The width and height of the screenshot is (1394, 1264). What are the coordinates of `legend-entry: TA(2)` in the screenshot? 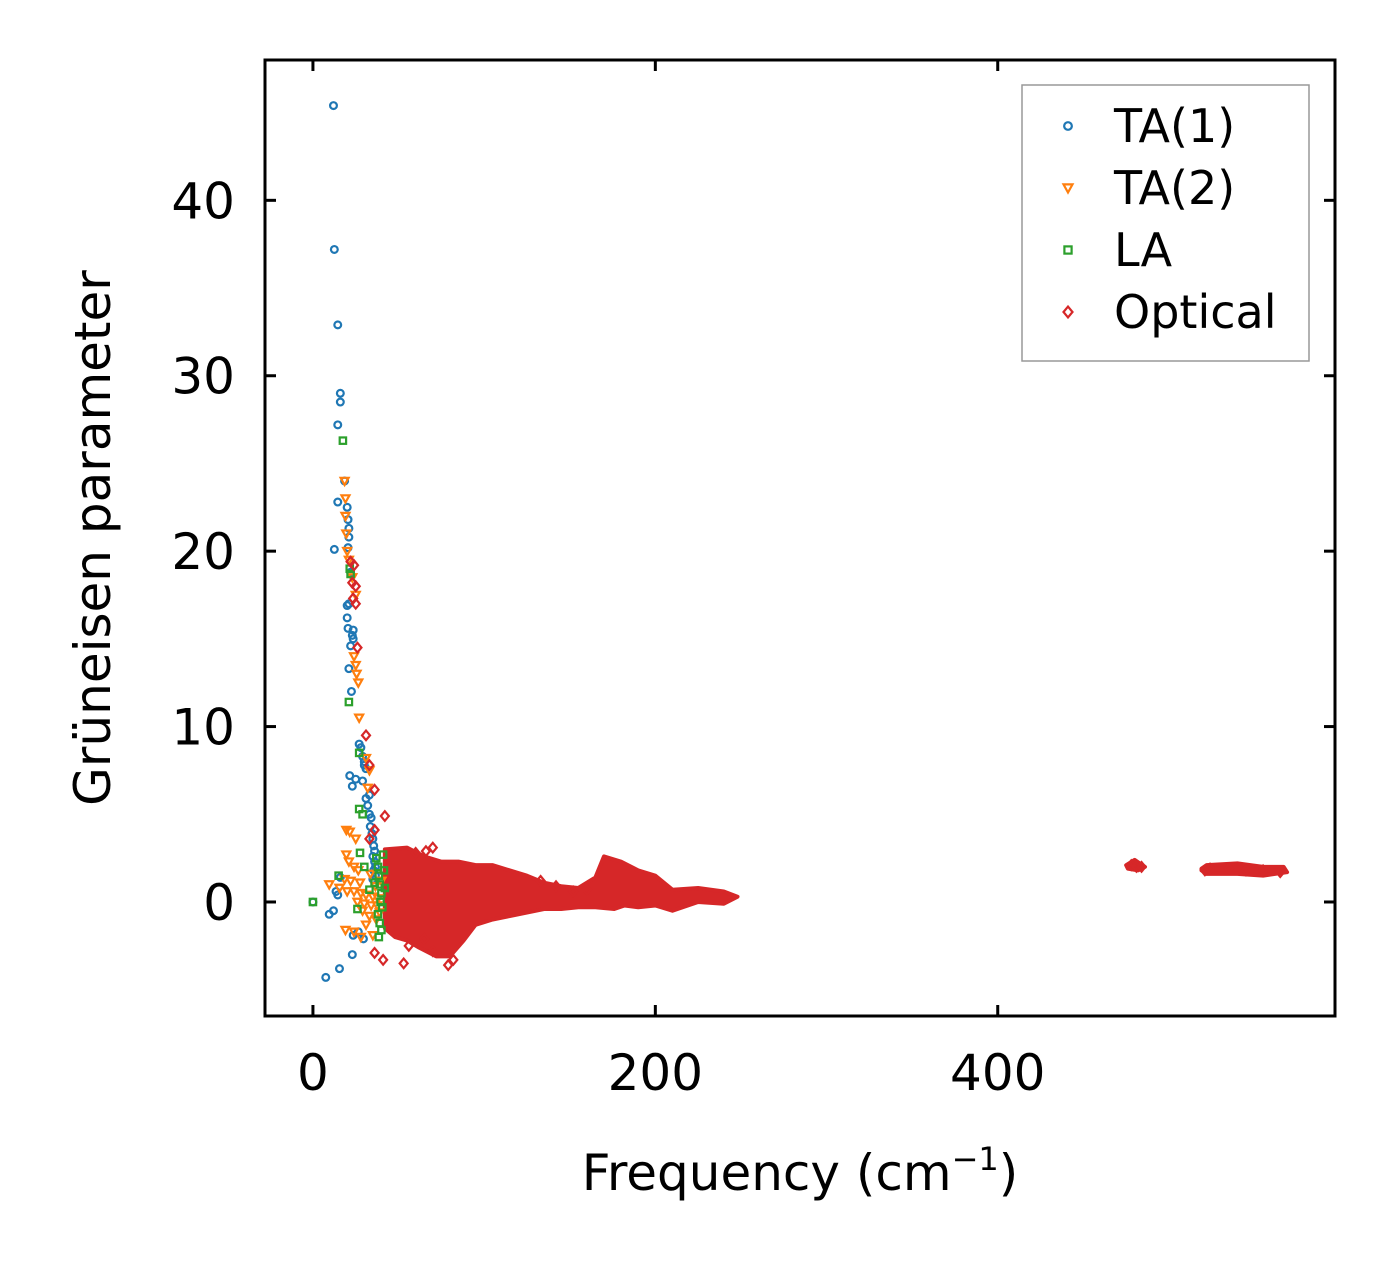 It's located at (1148, 188).